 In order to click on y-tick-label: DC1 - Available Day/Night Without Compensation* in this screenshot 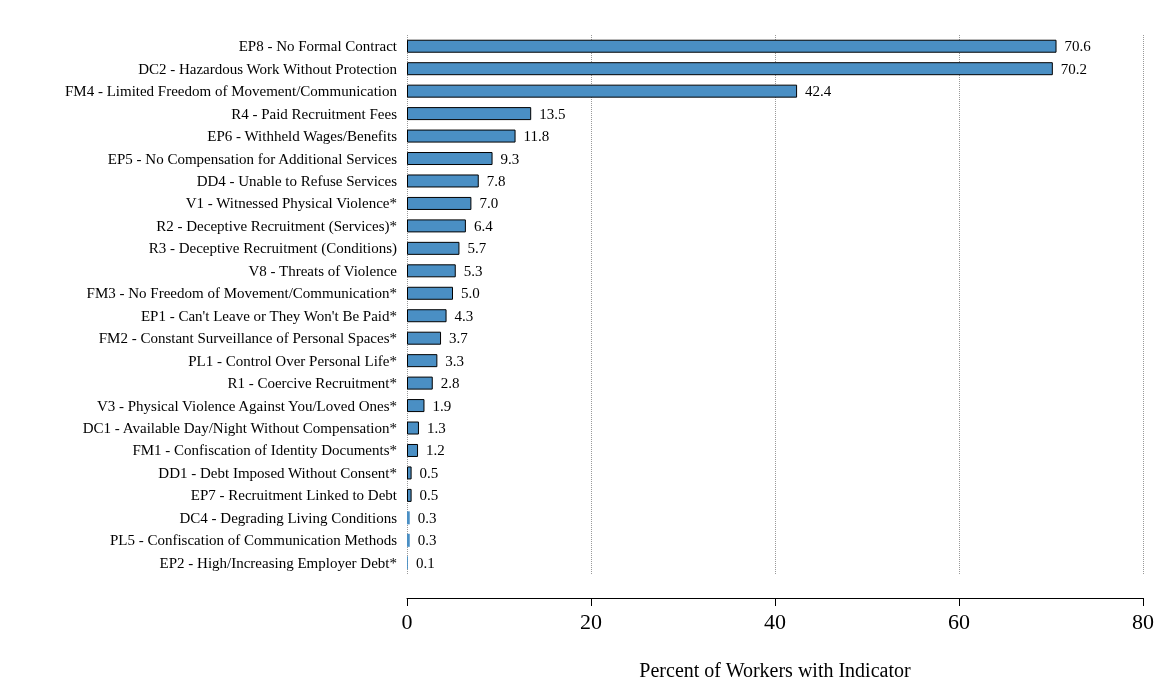, I will do `click(239, 428)`.